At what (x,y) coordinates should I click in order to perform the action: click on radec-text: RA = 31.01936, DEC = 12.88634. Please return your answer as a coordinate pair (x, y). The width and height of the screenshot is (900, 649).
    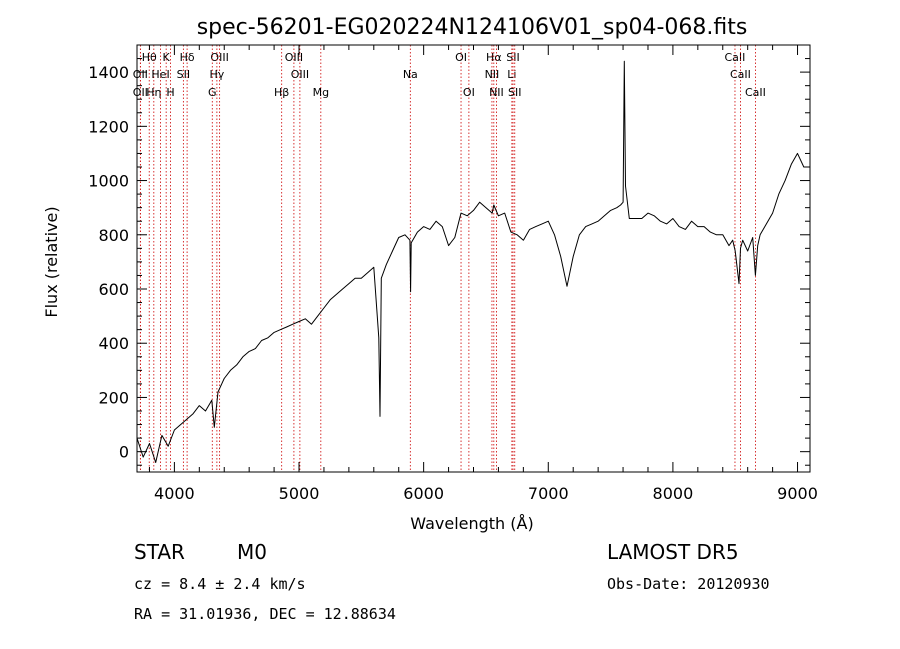
    Looking at the image, I should click on (265, 614).